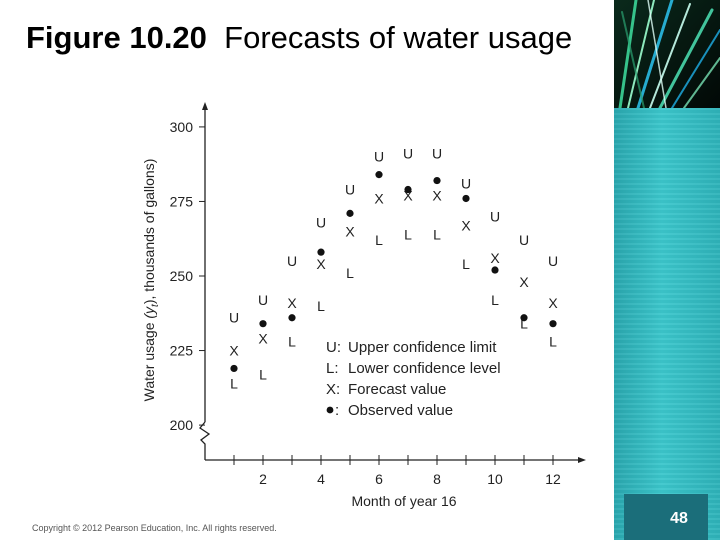  I want to click on slide-title: Figure 10.20 Forecasts of water usage, so click(316, 38).